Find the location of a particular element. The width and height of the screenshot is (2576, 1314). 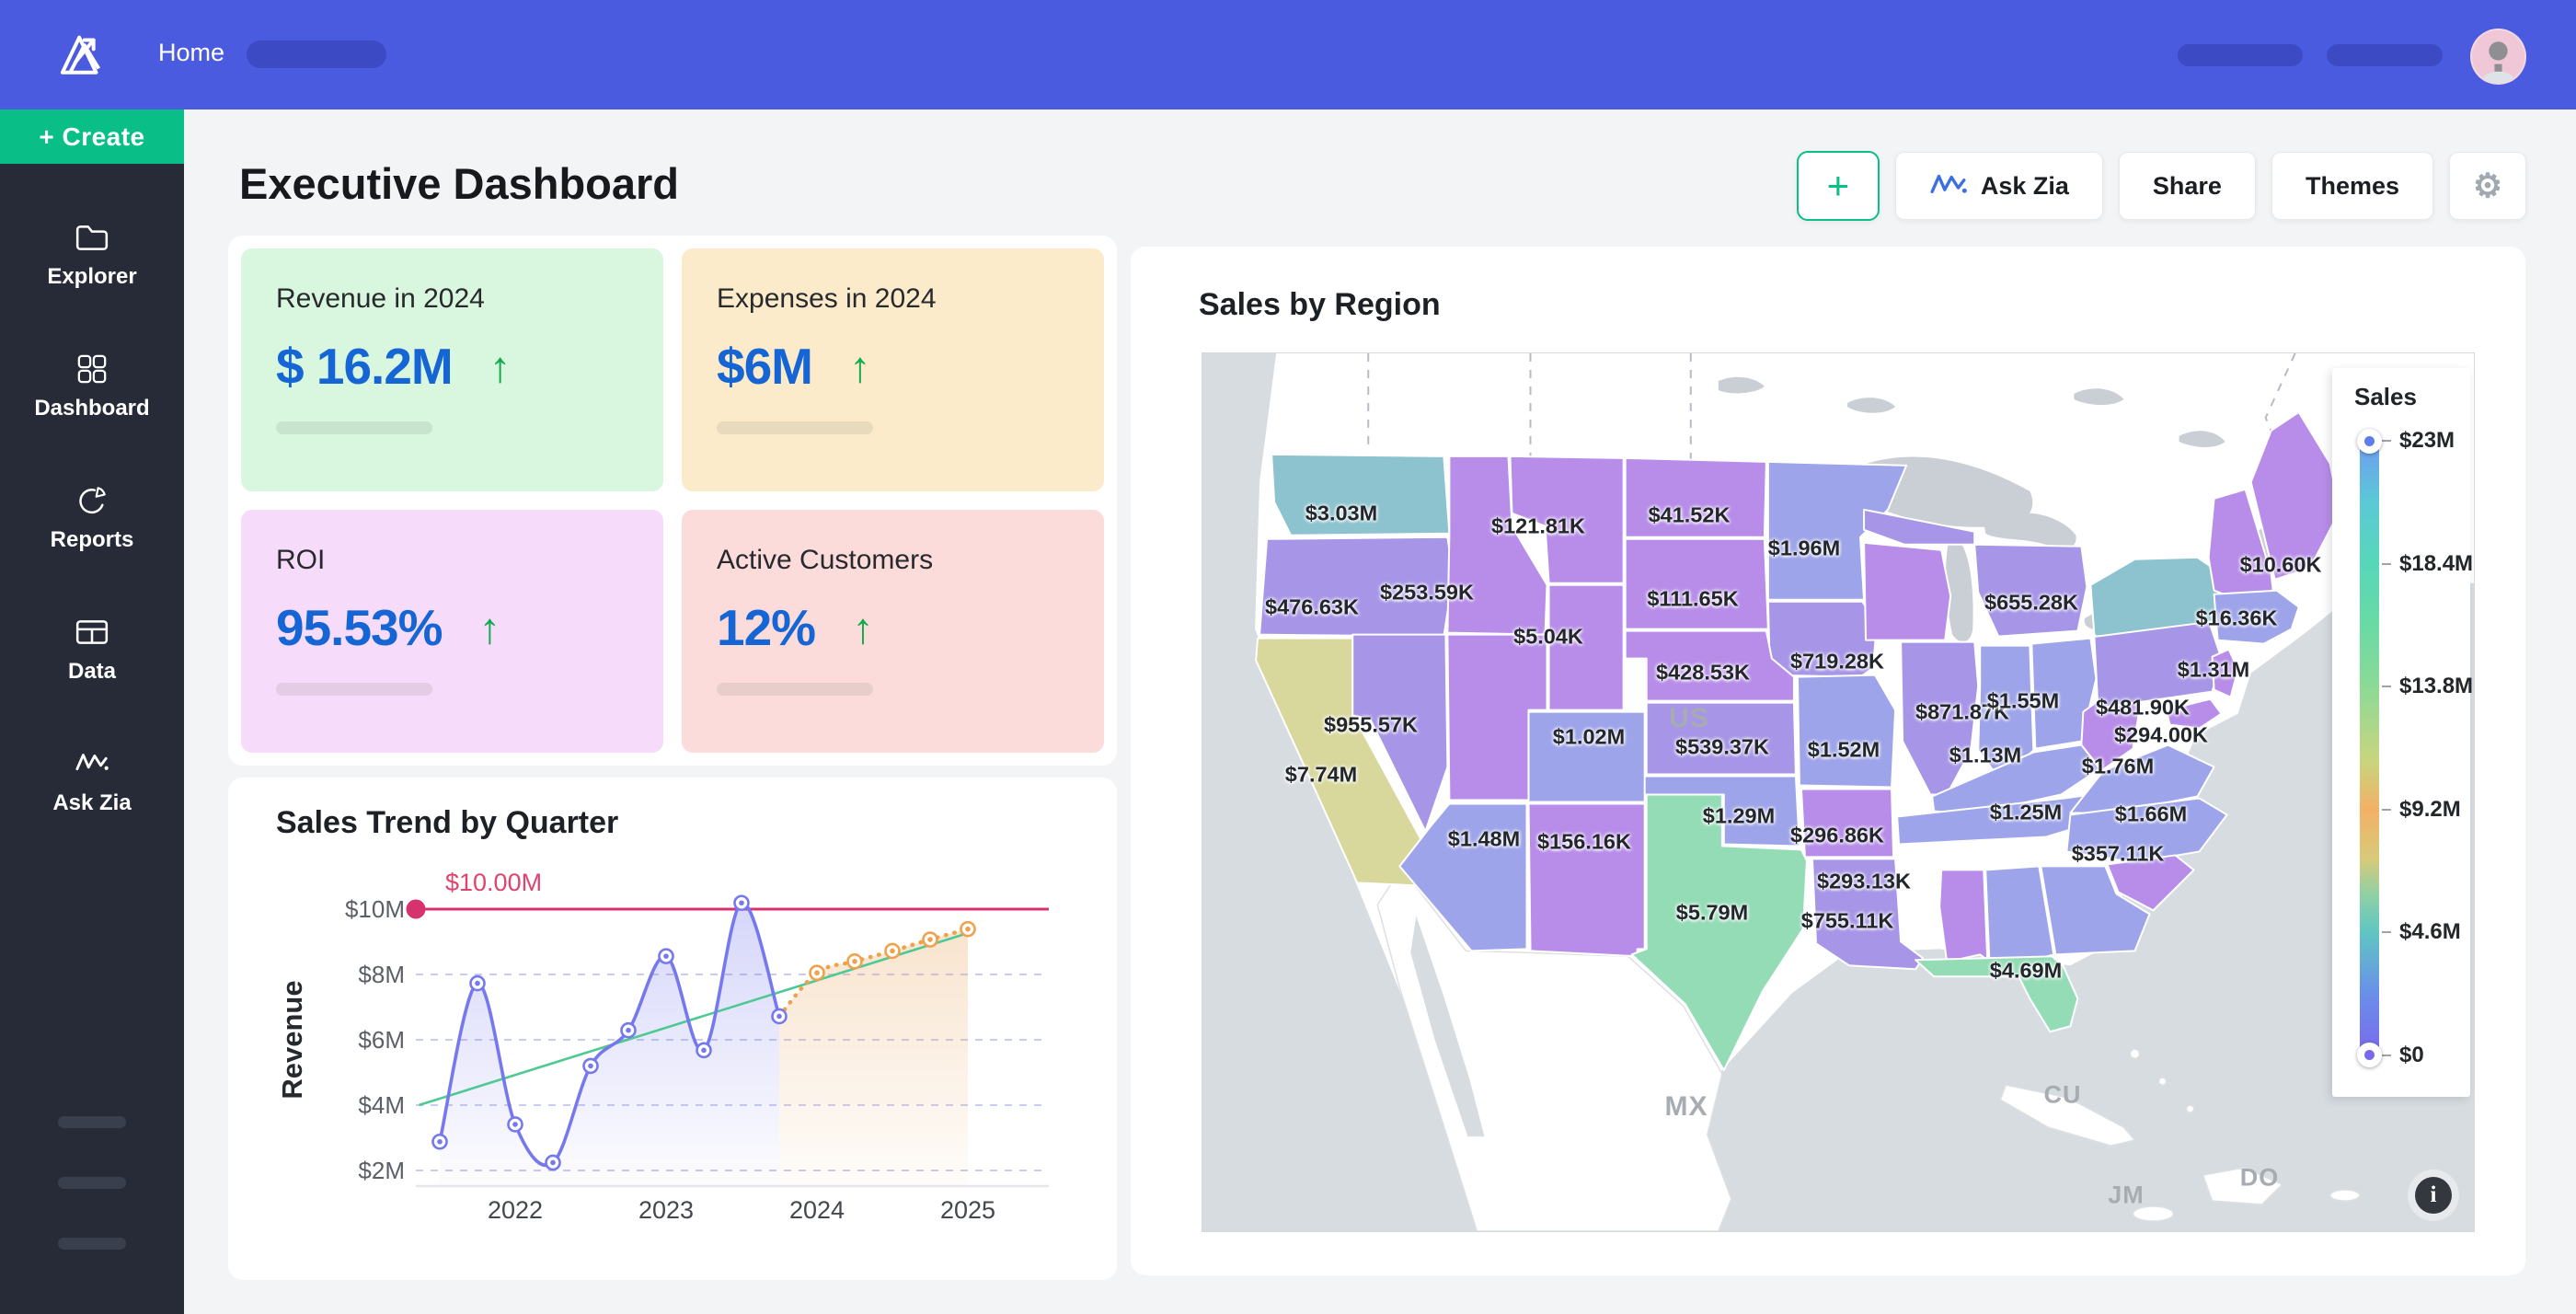

sidebar-item-data: Data is located at coordinates (92, 650).